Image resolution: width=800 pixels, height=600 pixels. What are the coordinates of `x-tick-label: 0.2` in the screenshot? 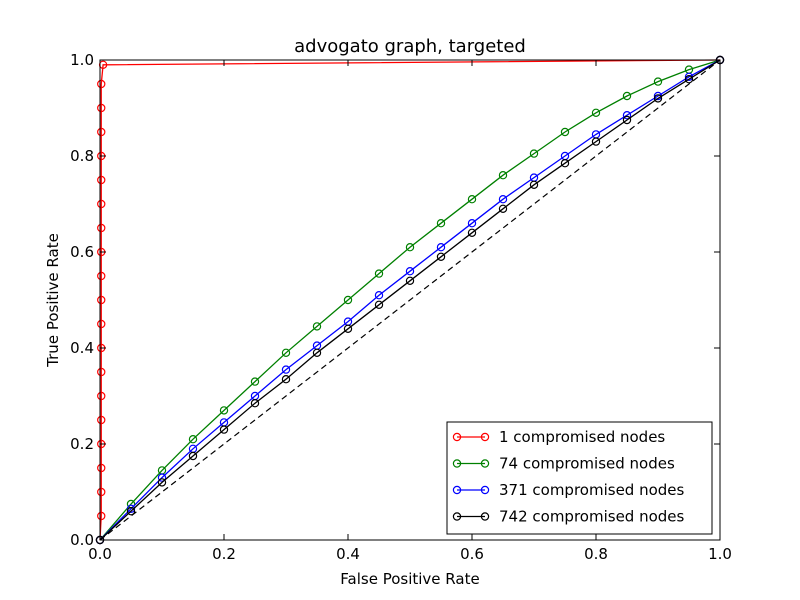 It's located at (224, 554).